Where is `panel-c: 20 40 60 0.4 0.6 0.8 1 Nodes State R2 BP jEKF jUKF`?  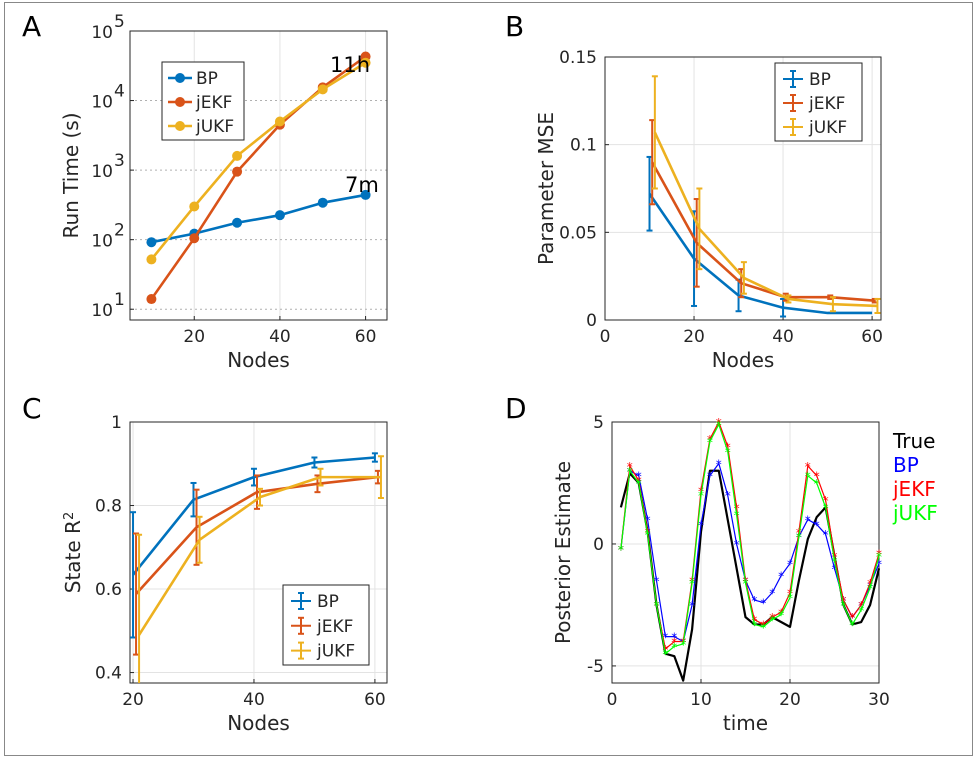
panel-c: 20 40 60 0.4 0.6 0.8 1 Nodes State R2 BP jEKF jUKF is located at coordinates (224, 574).